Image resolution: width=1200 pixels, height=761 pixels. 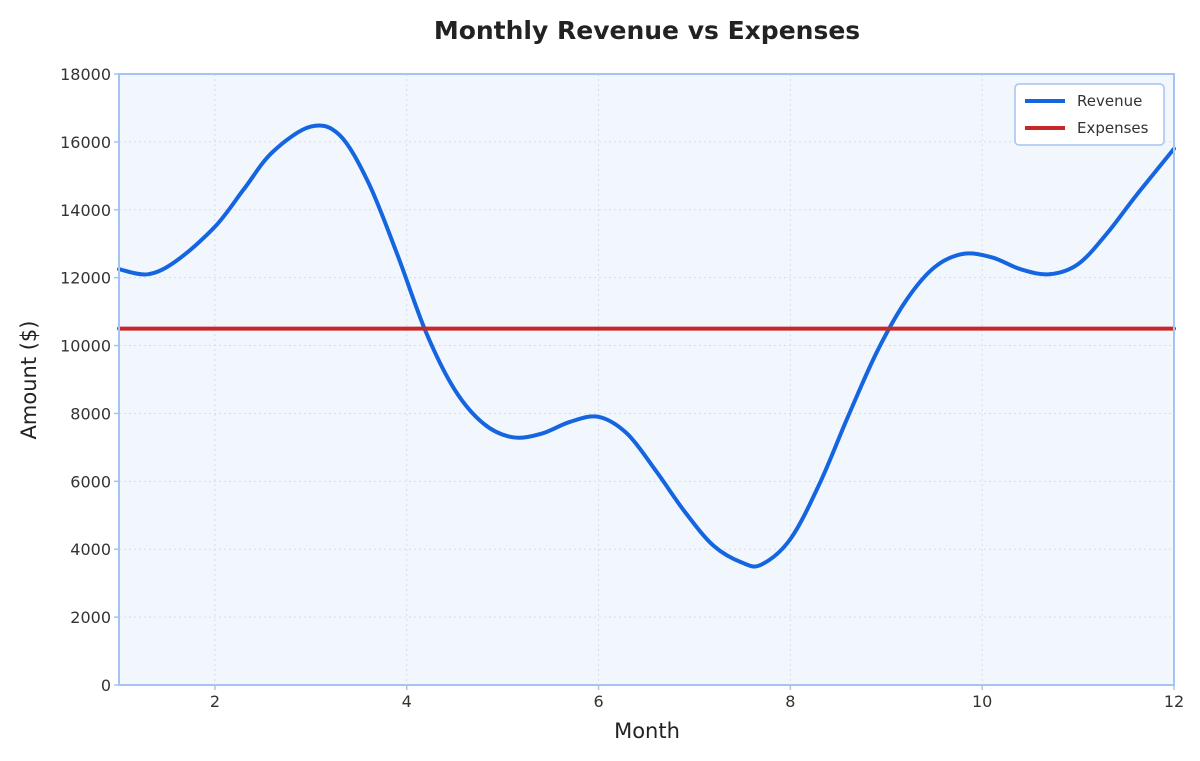 I want to click on legend-label-expenses: Expenses, so click(x=1113, y=128).